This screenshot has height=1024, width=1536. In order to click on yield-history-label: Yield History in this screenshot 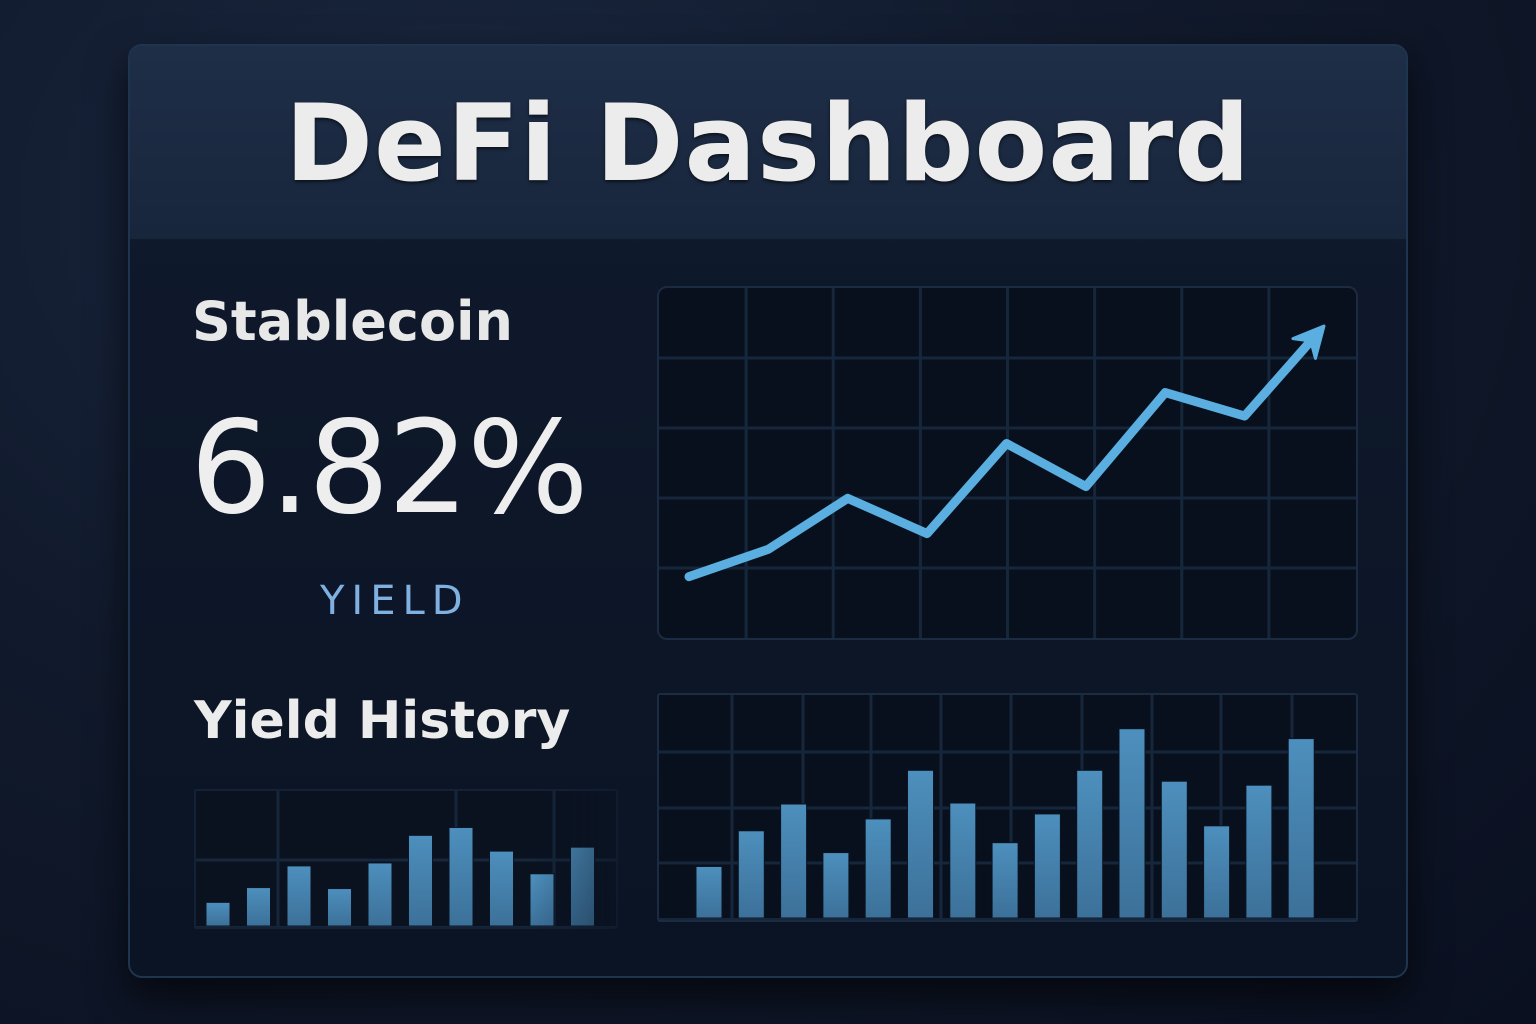, I will do `click(382, 721)`.